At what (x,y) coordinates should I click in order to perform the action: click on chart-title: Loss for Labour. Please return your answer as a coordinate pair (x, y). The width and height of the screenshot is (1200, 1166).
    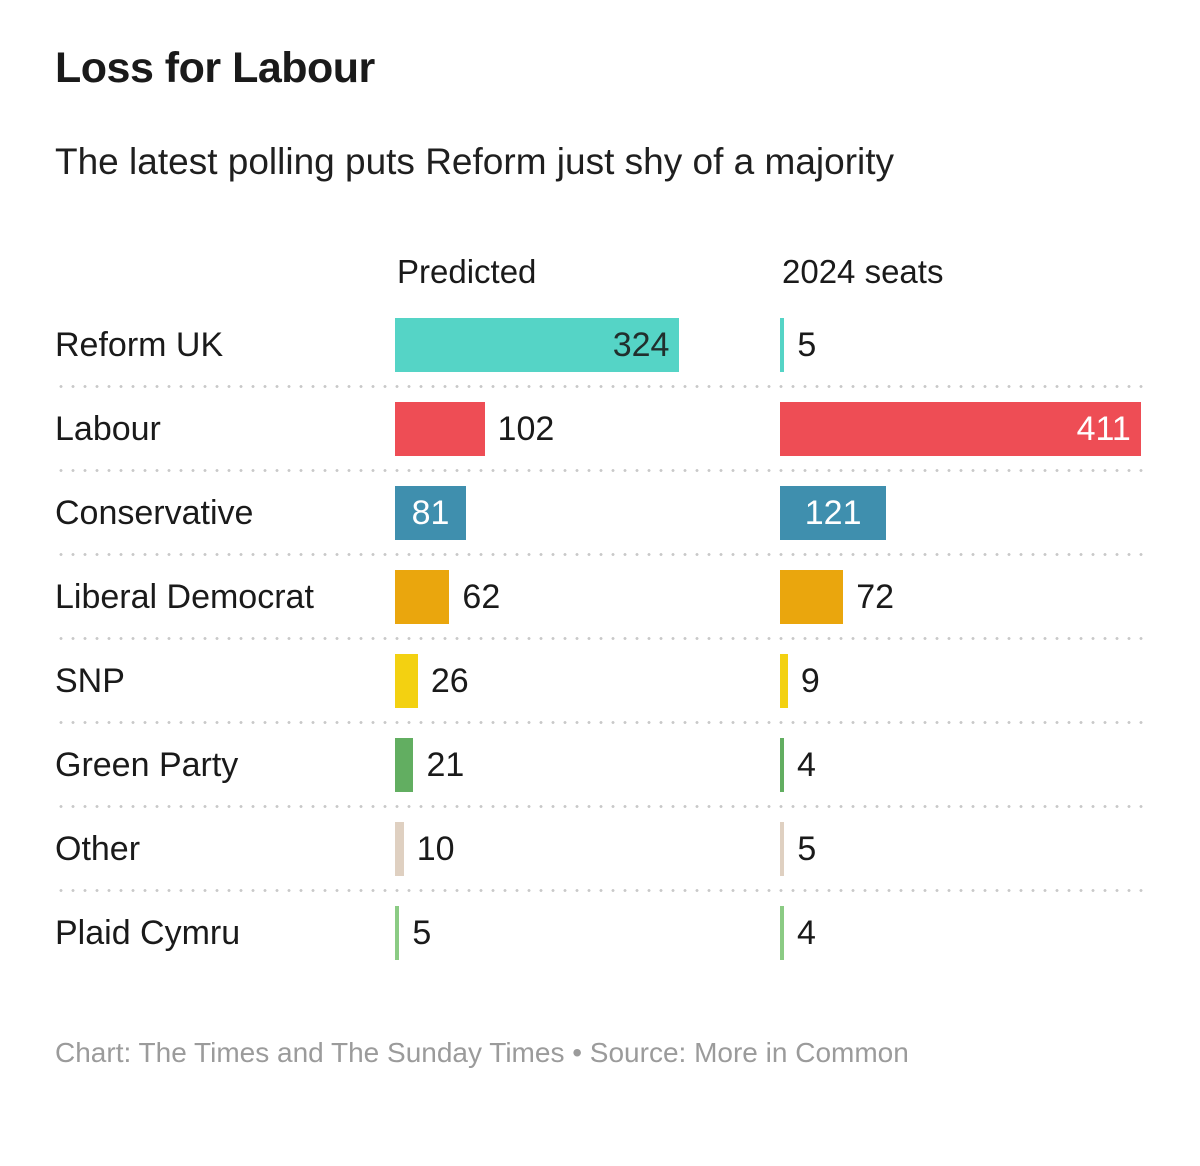
    Looking at the image, I should click on (215, 68).